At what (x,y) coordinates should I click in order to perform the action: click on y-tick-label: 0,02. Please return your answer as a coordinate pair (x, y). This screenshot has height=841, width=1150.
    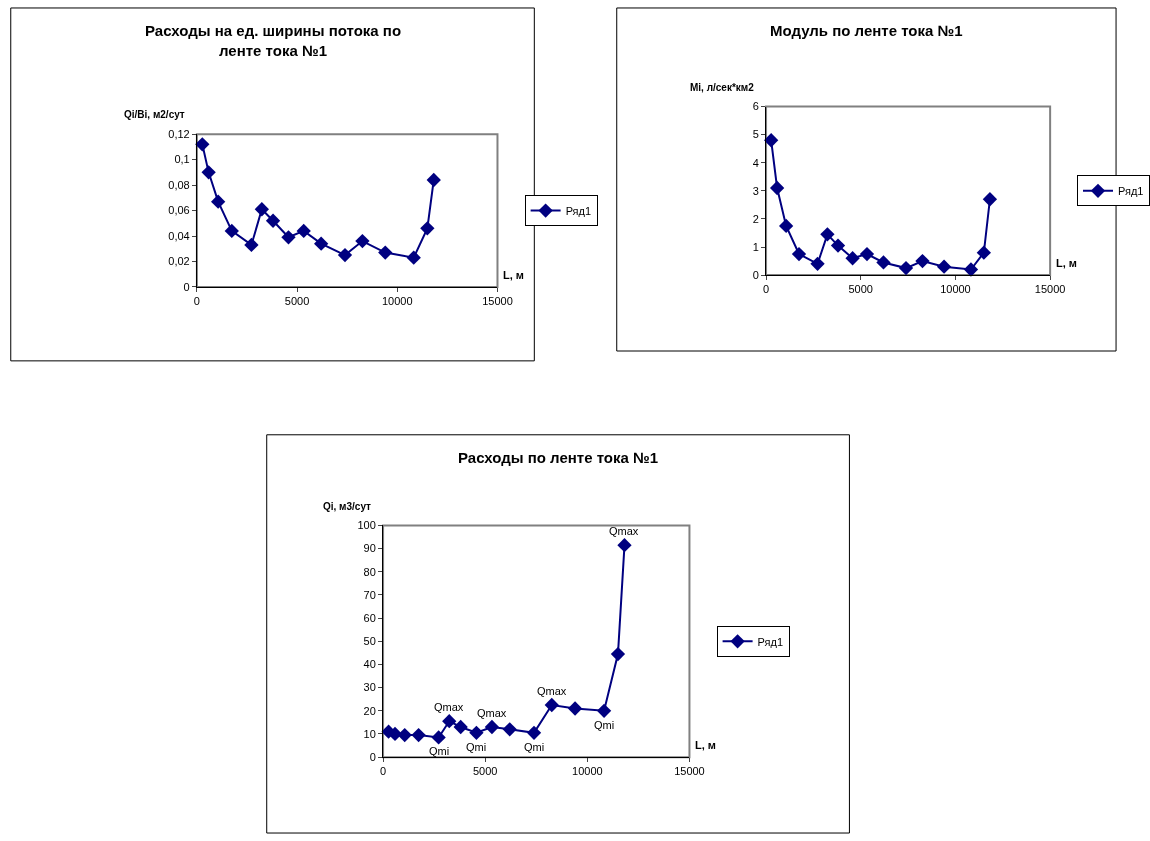
    Looking at the image, I should click on (179, 261).